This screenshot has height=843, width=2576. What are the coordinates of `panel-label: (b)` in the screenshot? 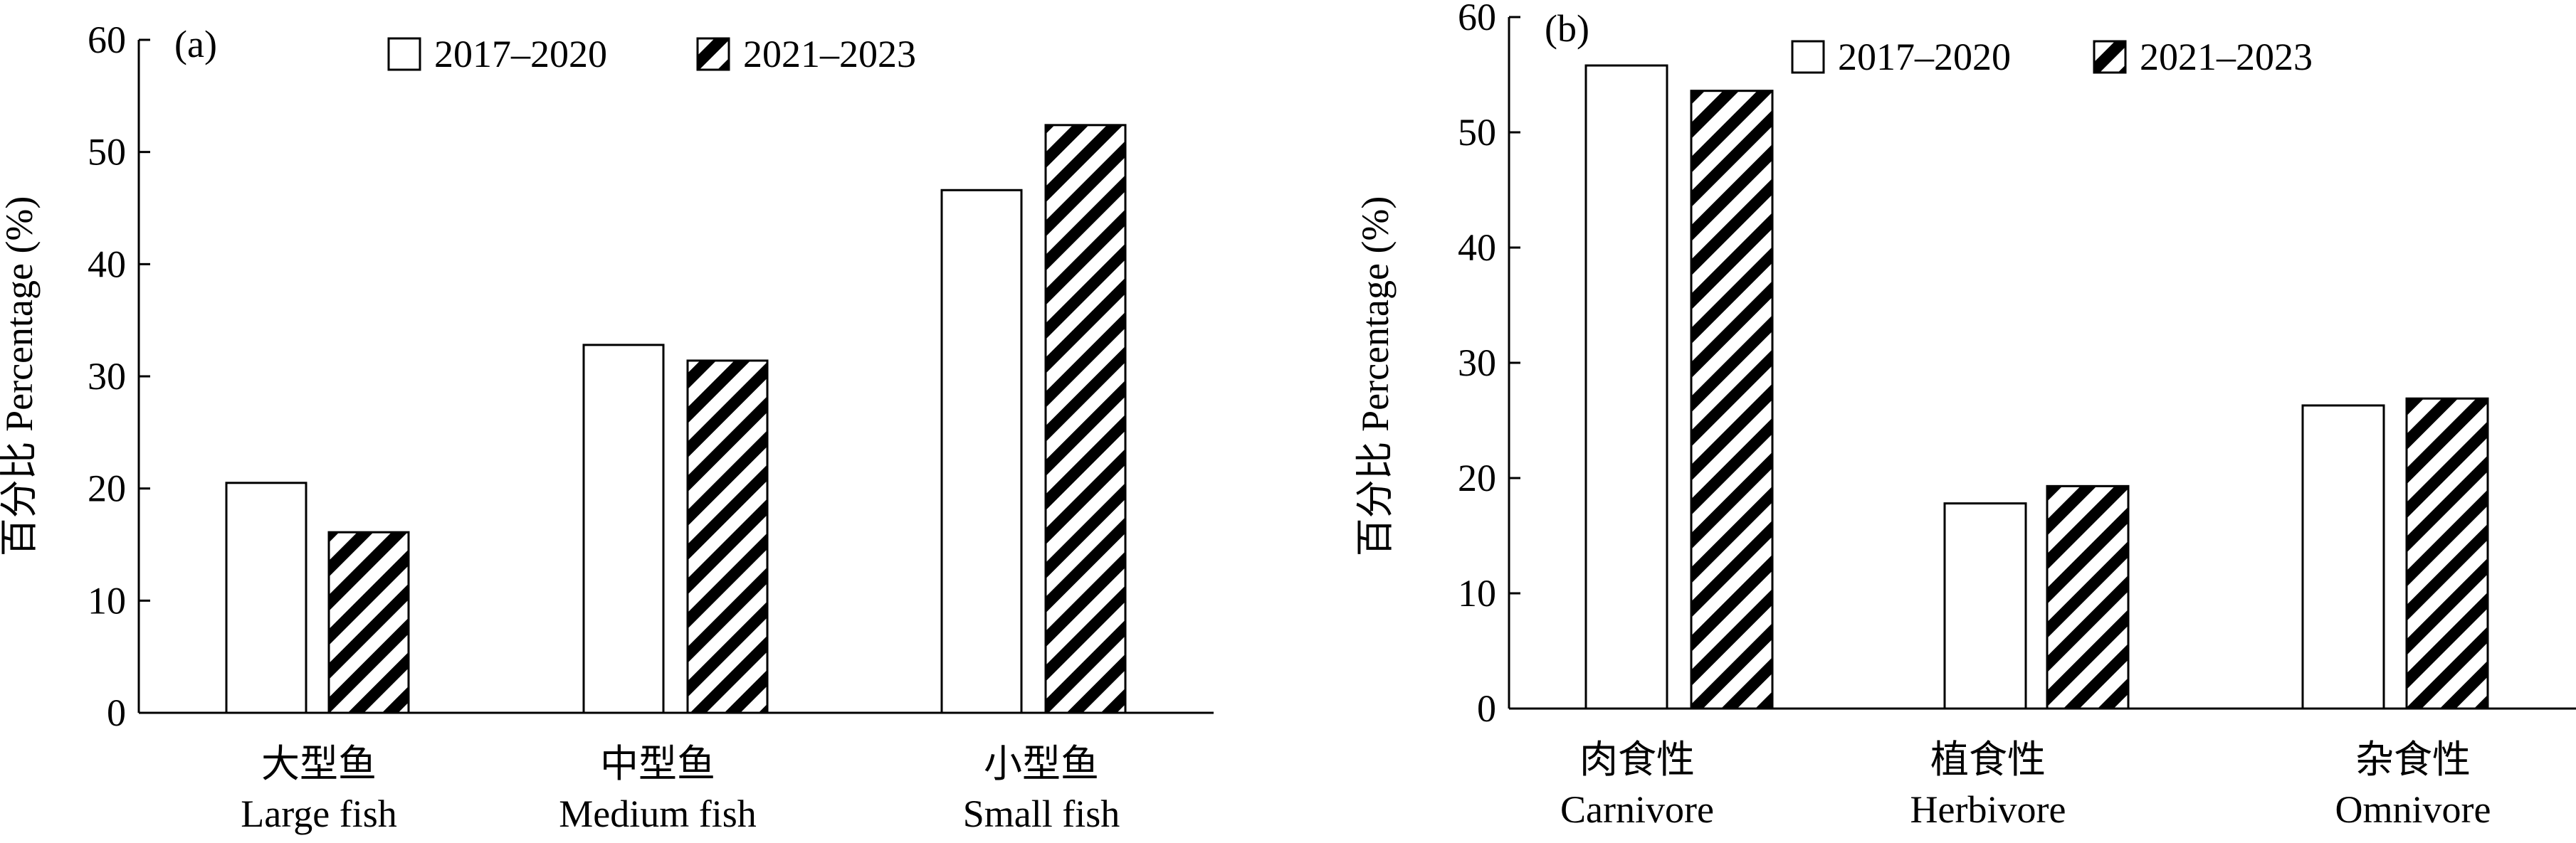 It's located at (1567, 28).